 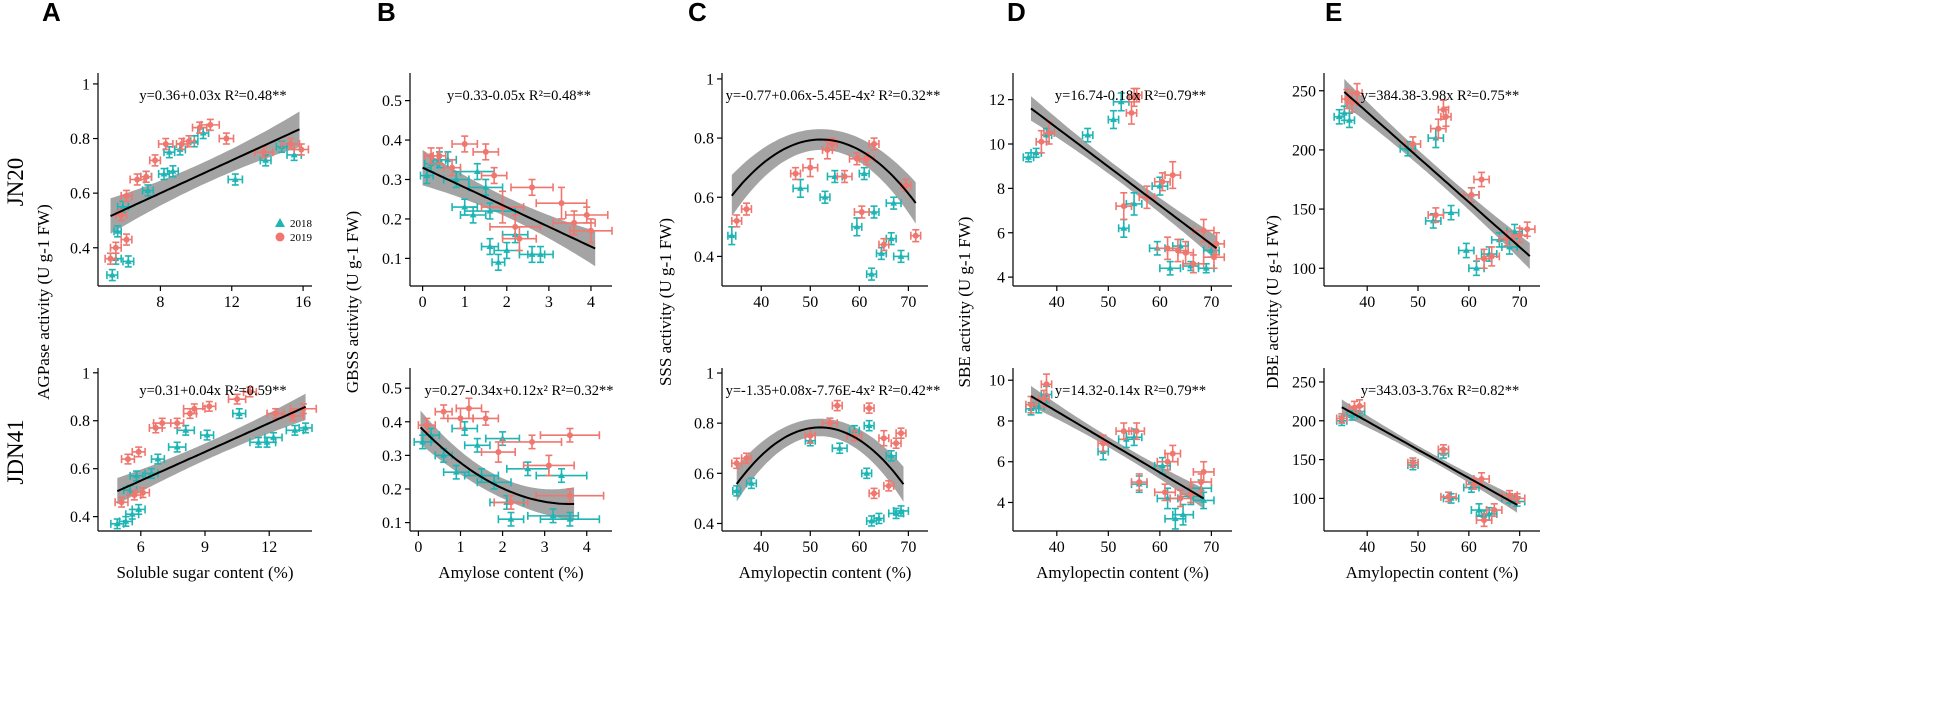 I want to click on y-axis-title: DBE activity (U g-1 FW), so click(x=1272, y=302).